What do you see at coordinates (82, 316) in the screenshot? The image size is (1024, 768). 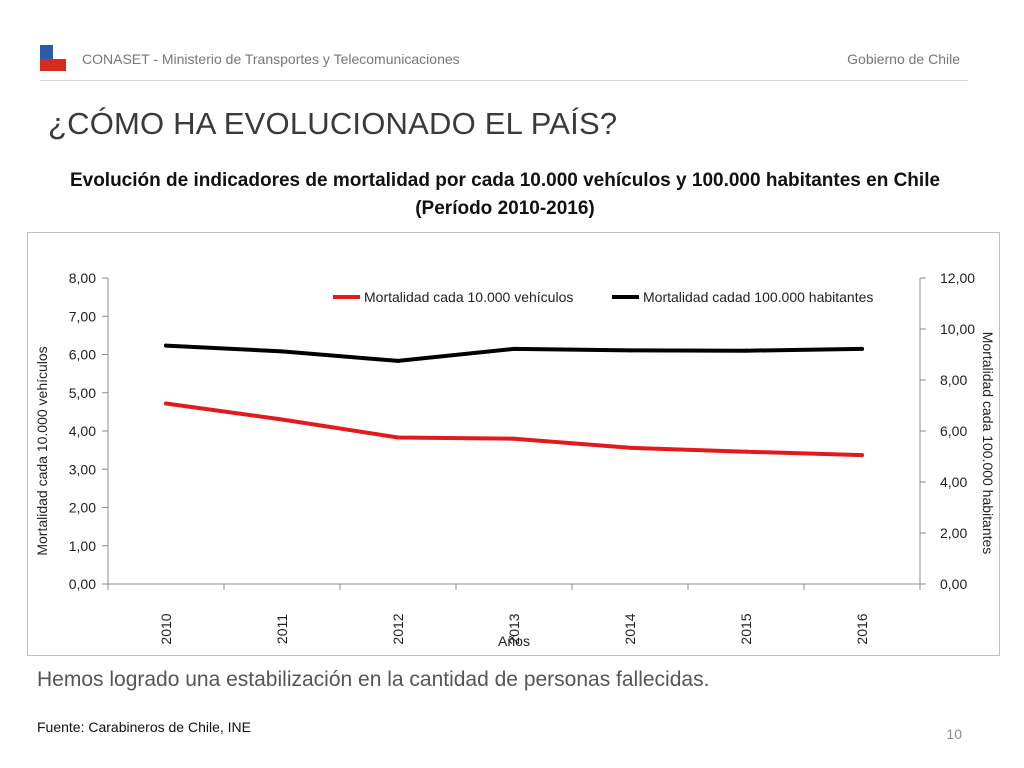 I see `y-left-tick-label: 7,00` at bounding box center [82, 316].